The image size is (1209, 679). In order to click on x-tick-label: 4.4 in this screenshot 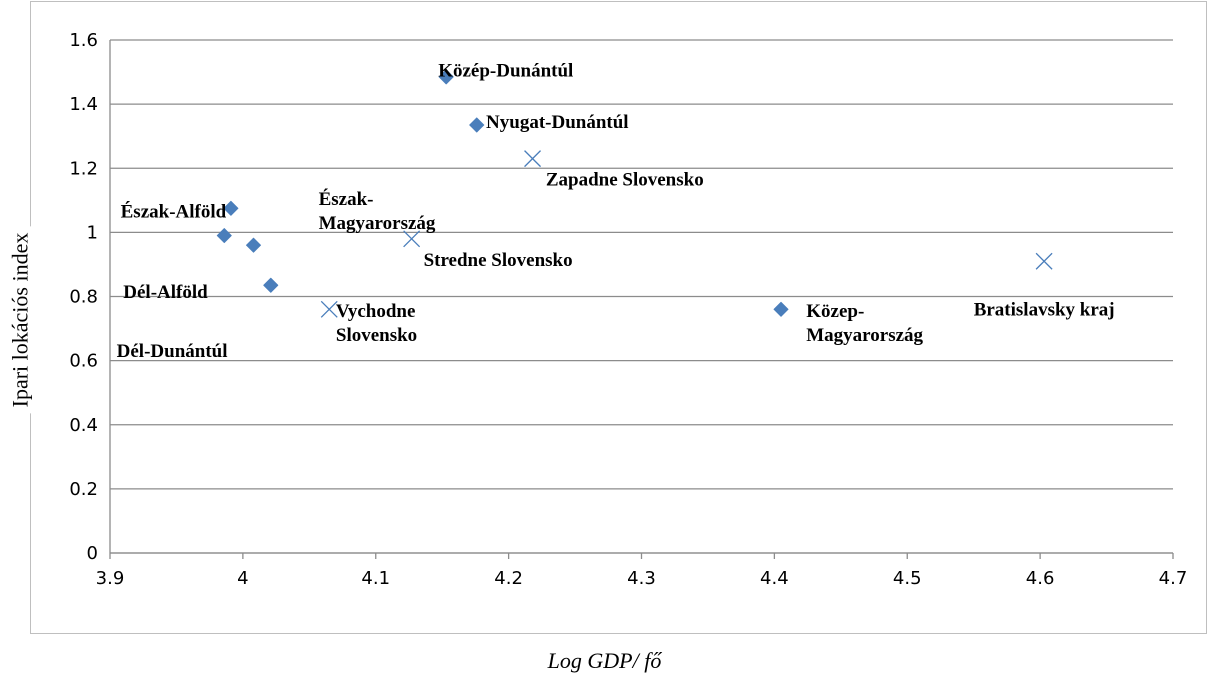, I will do `click(774, 578)`.